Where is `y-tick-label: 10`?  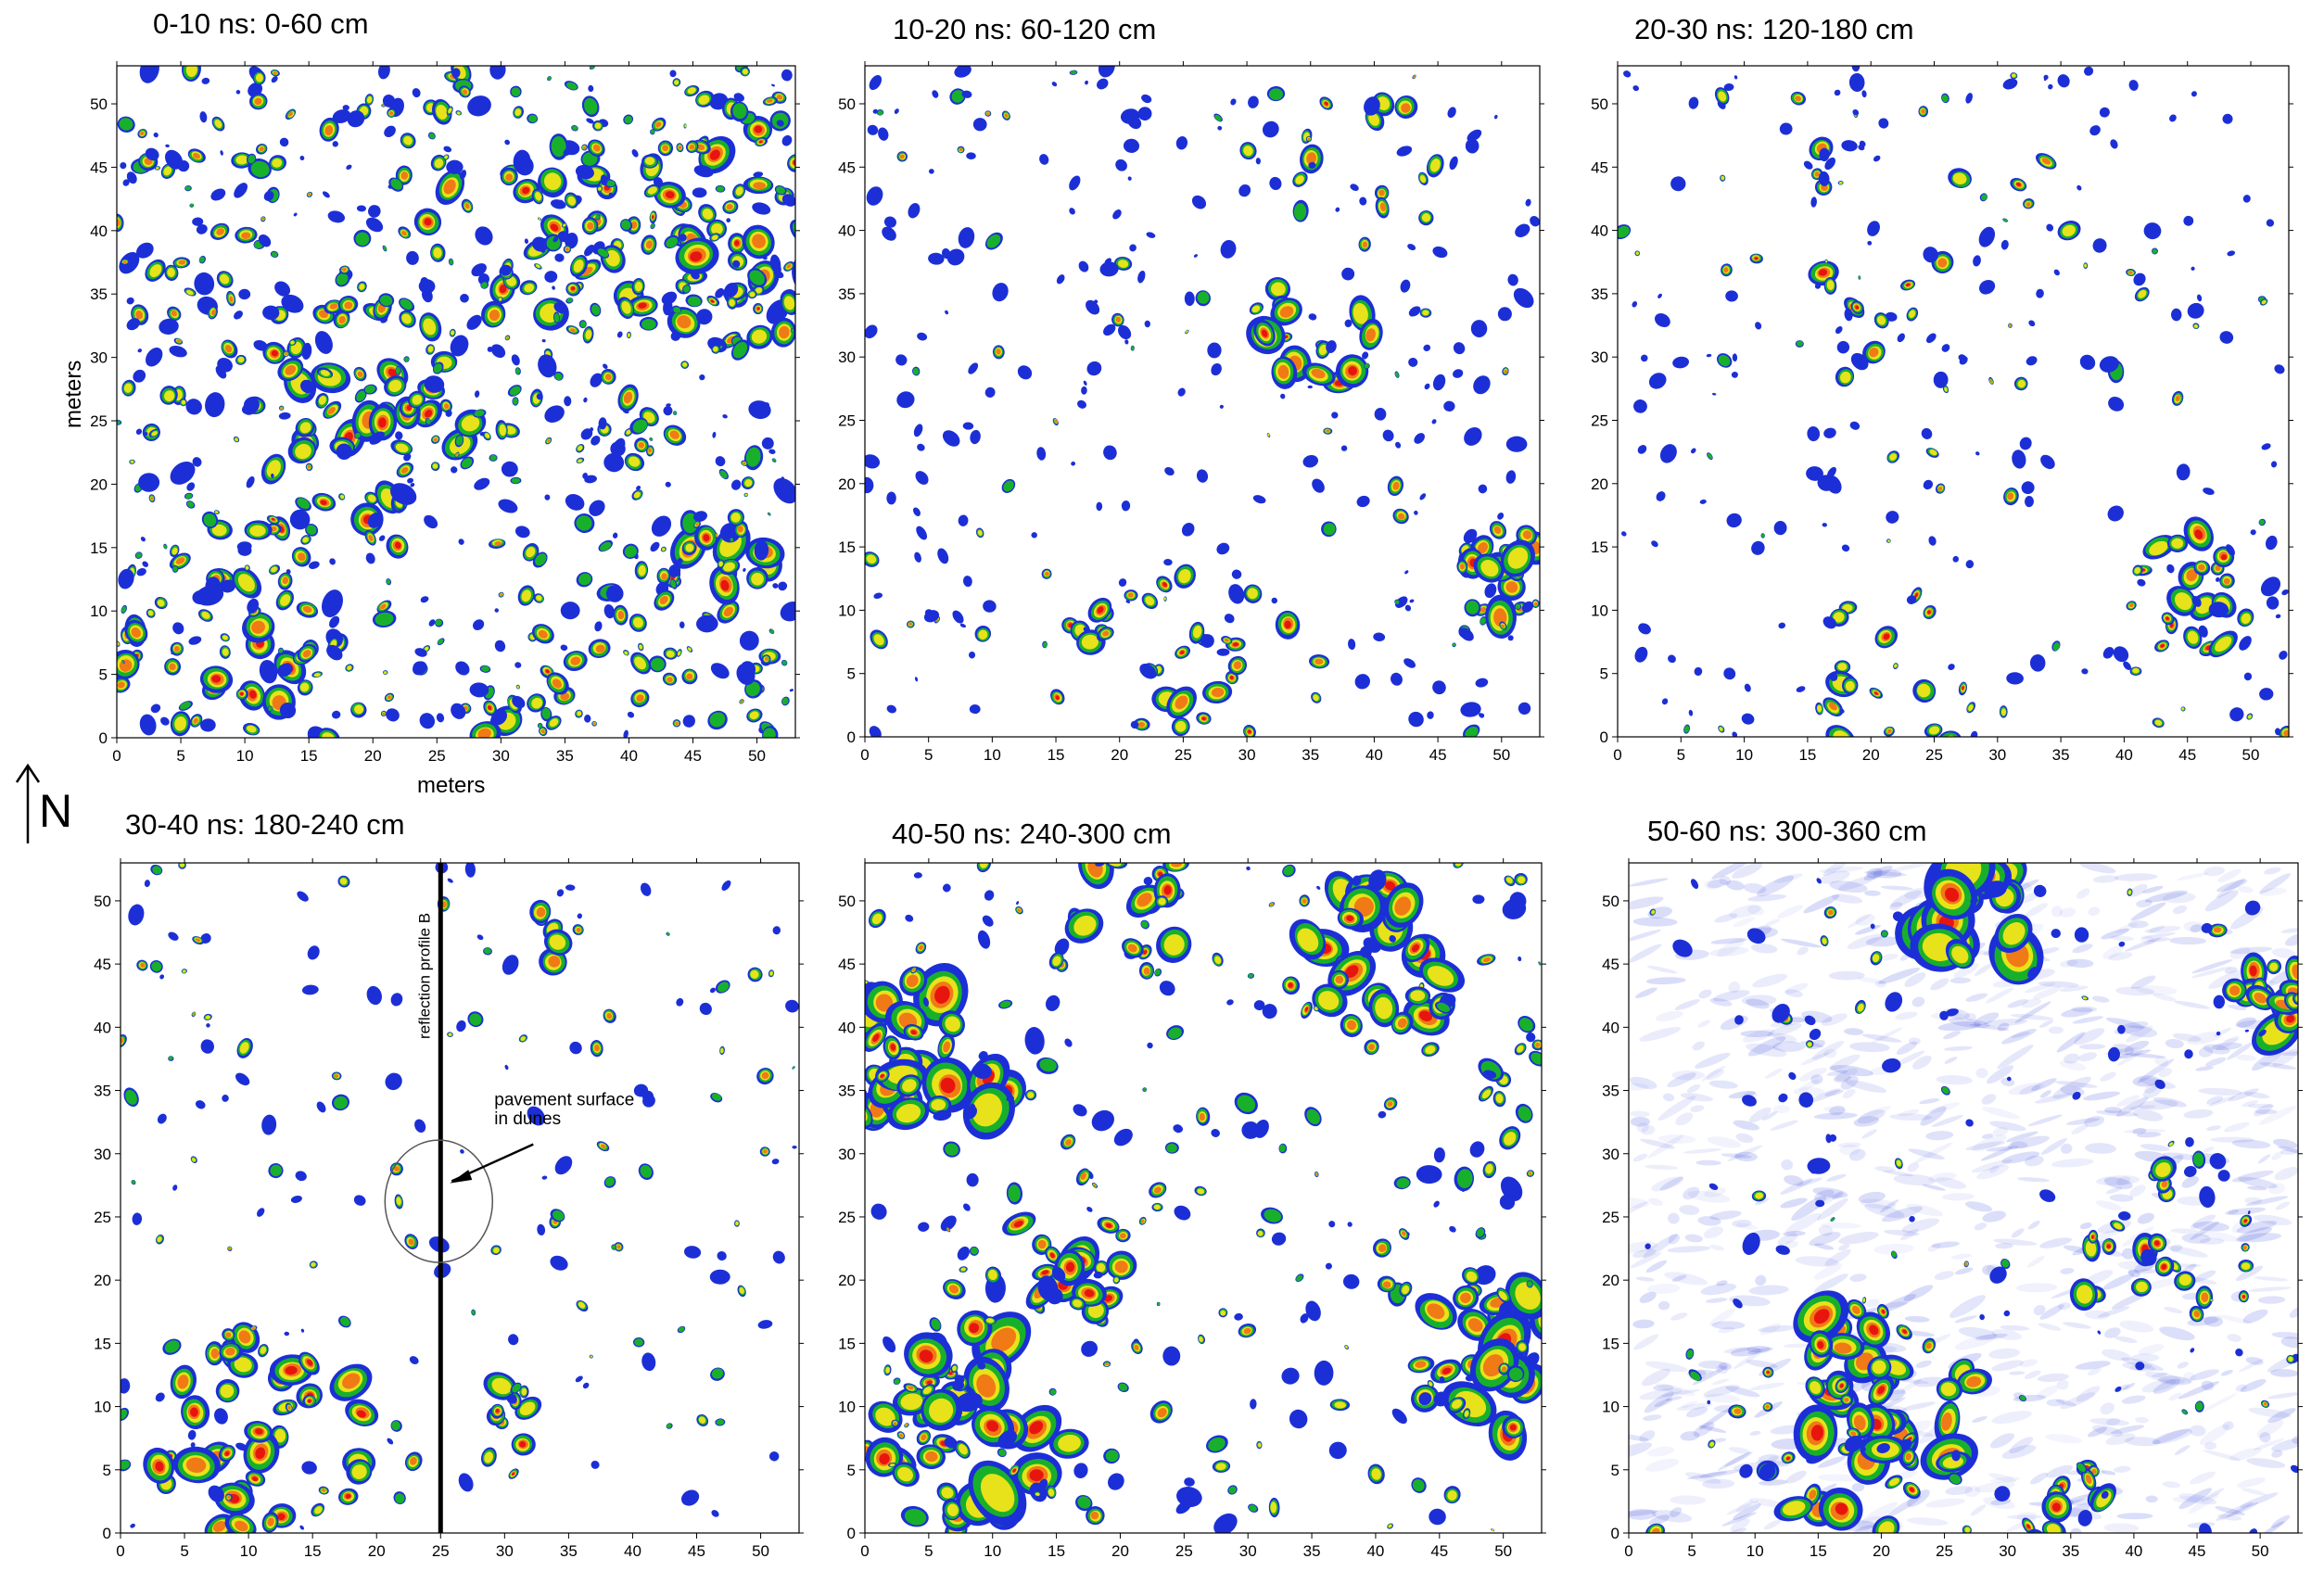
y-tick-label: 10 is located at coordinates (102, 1407).